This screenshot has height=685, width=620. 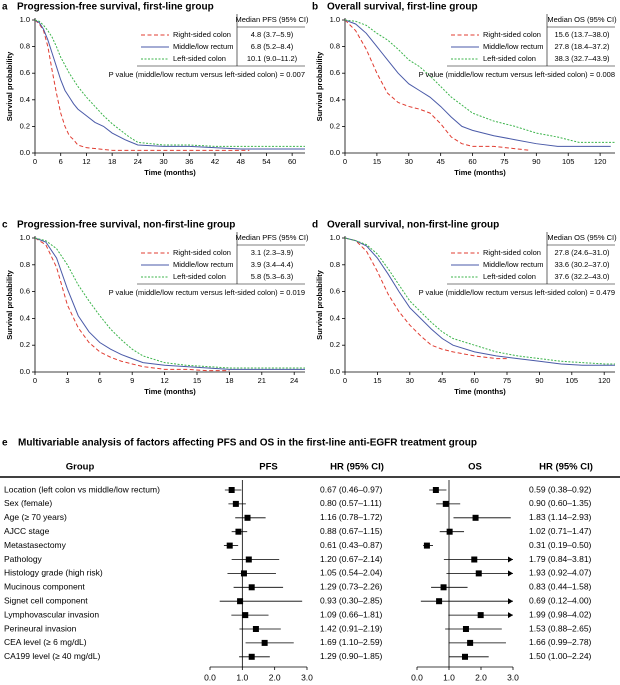 I want to click on legend-median: 10.1 (9.0–11.2), so click(x=272, y=58).